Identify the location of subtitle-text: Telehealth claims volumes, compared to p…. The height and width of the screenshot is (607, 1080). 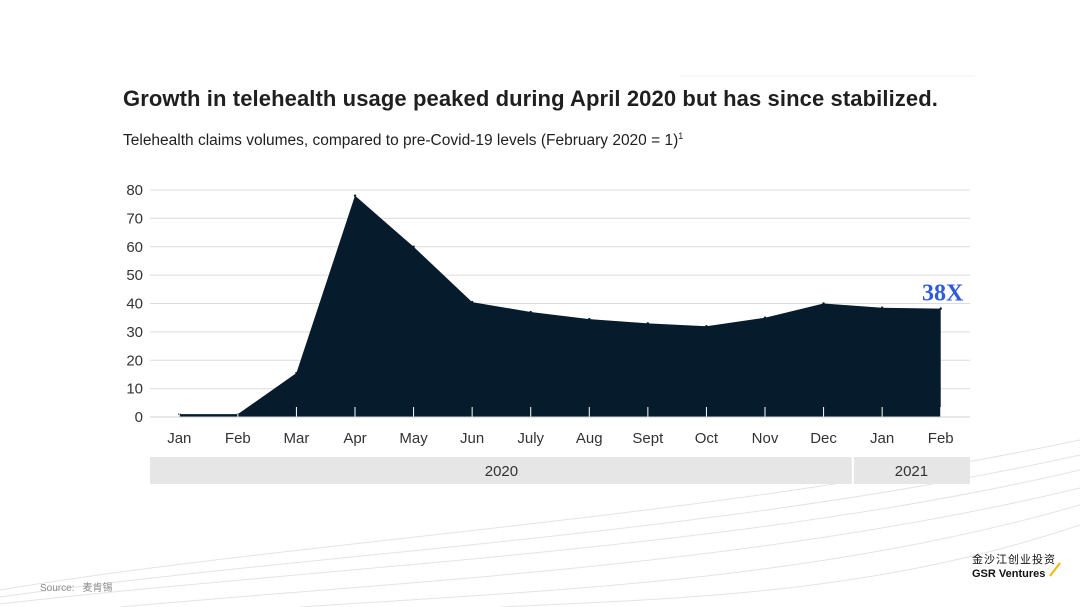
(401, 141).